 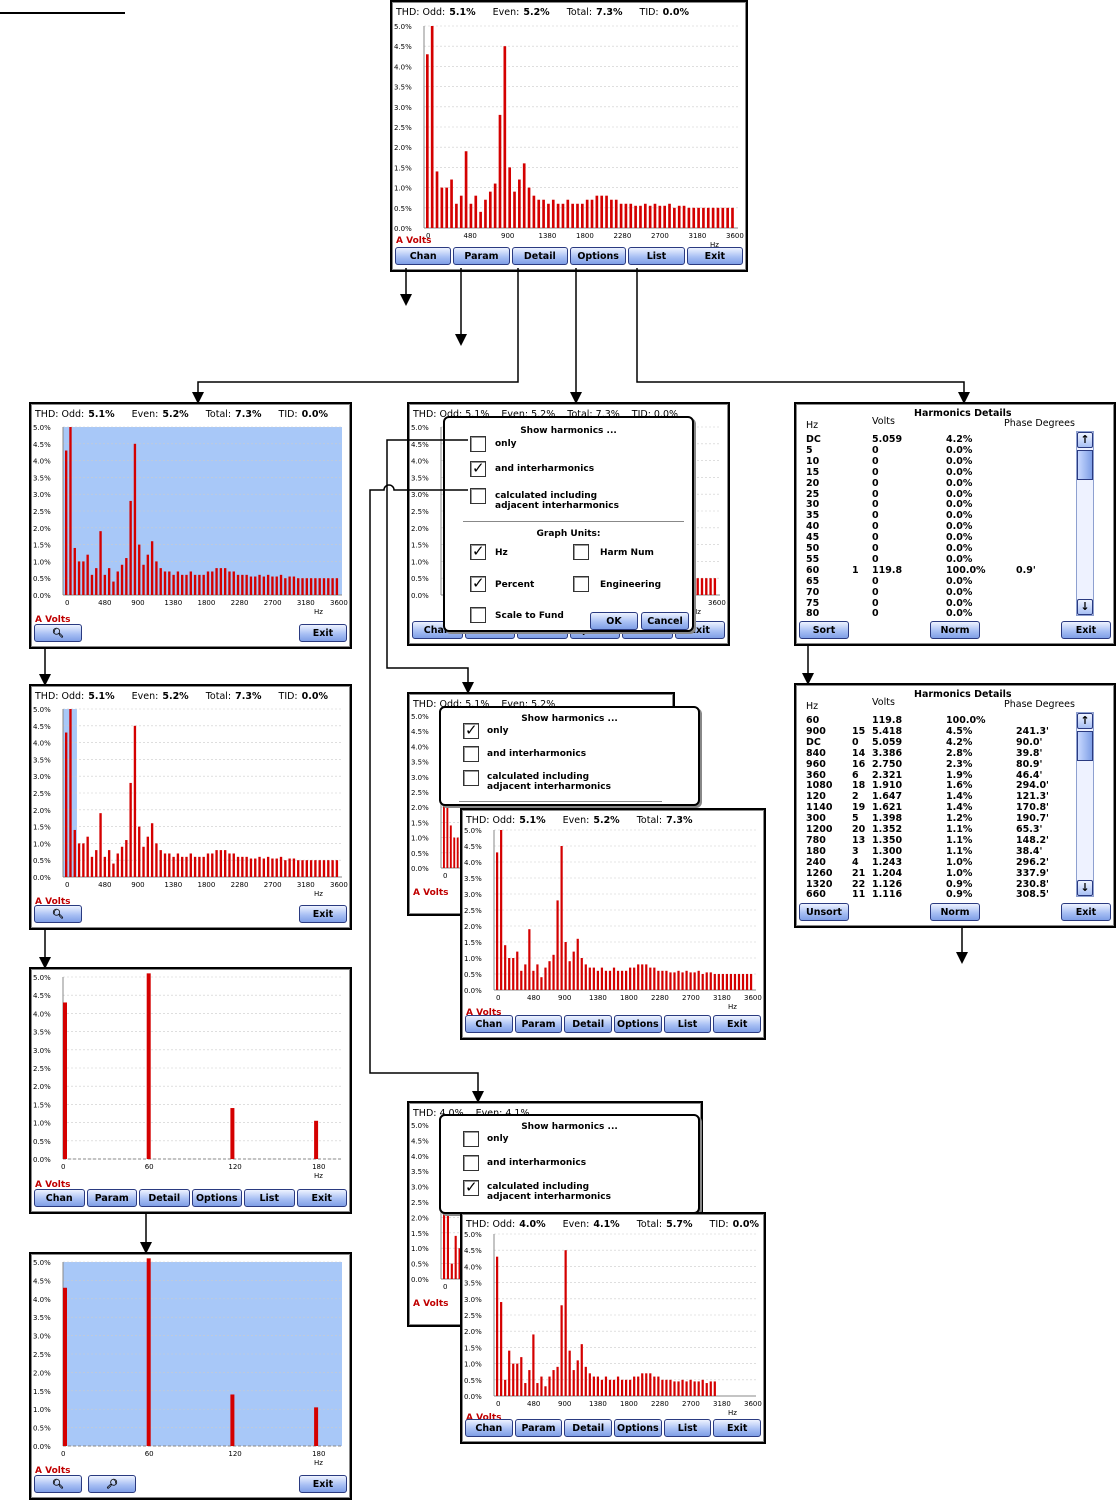 What do you see at coordinates (598, 998) in the screenshot?
I see `x-tick-label: 1380` at bounding box center [598, 998].